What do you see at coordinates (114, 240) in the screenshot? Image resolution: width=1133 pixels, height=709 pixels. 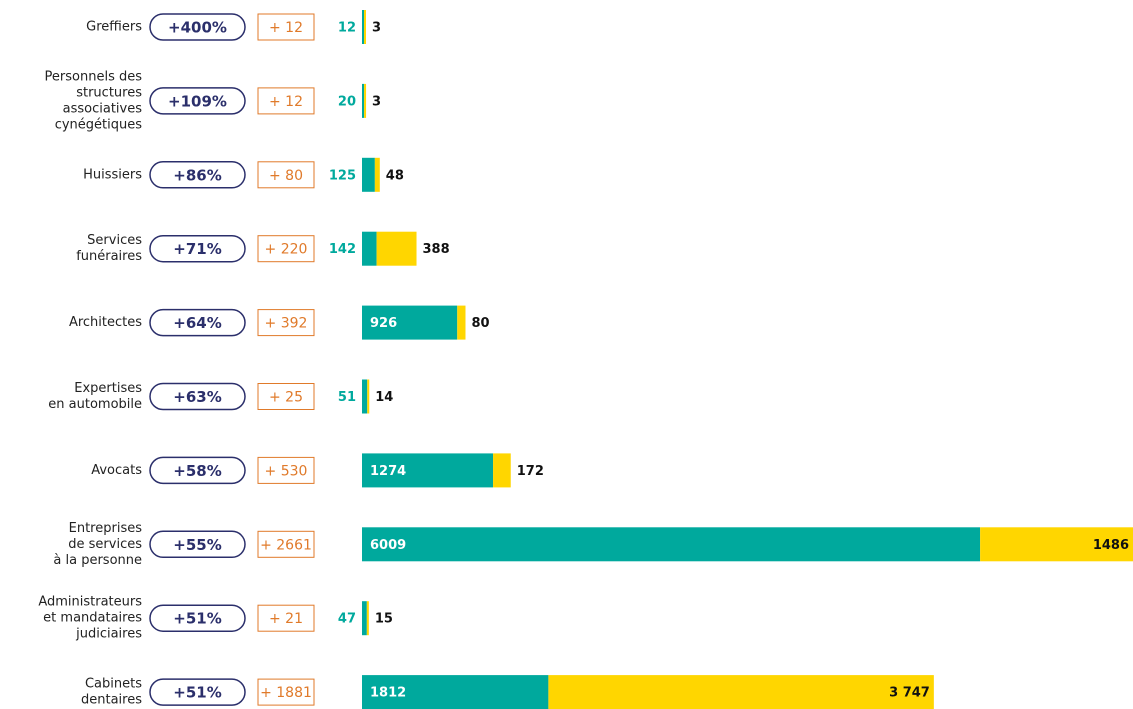 I see `category-label: Services` at bounding box center [114, 240].